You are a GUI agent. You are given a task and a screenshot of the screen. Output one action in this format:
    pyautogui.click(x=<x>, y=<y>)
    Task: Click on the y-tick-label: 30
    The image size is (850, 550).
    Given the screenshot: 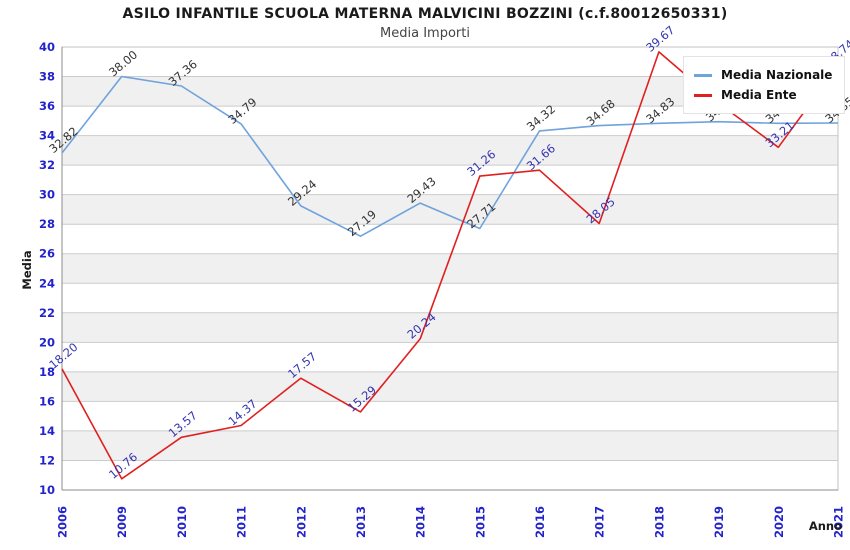 What is the action you would take?
    pyautogui.click(x=47, y=195)
    